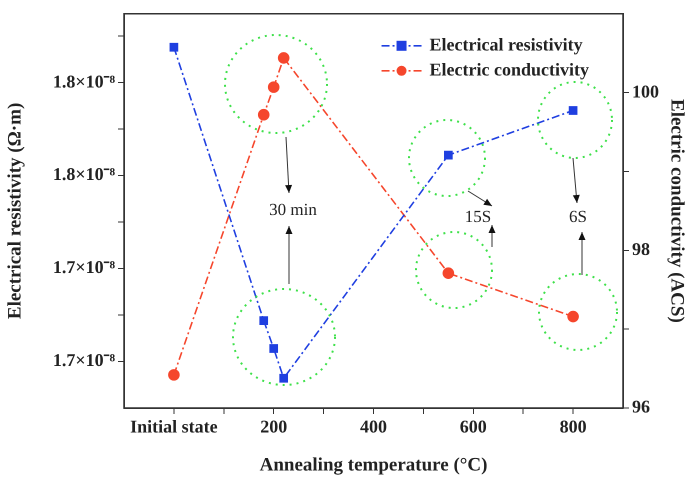 This screenshot has height=481, width=692. Describe the element at coordinates (645, 91) in the screenshot. I see `y2-tick-label: 100` at that location.